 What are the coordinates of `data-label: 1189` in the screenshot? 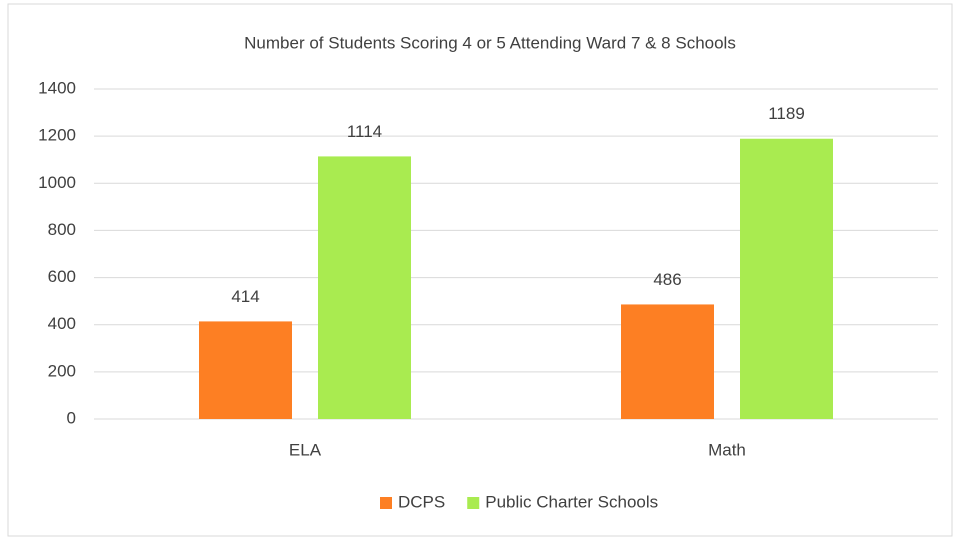 It's located at (786, 113).